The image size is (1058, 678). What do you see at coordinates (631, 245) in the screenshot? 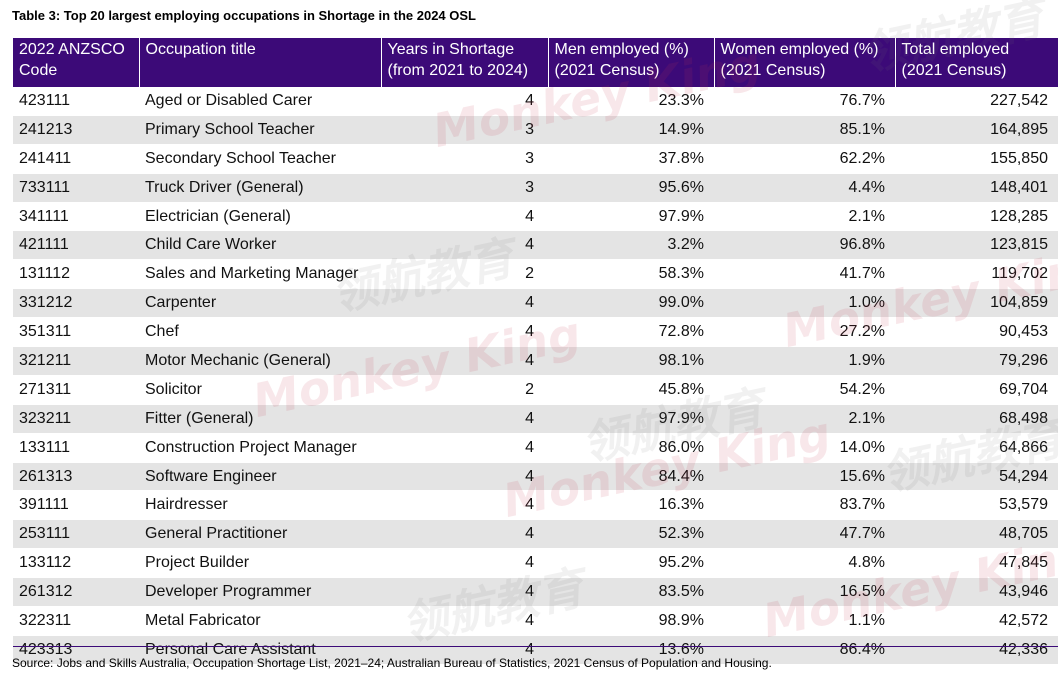
I see `cell-men: 3.2%` at bounding box center [631, 245].